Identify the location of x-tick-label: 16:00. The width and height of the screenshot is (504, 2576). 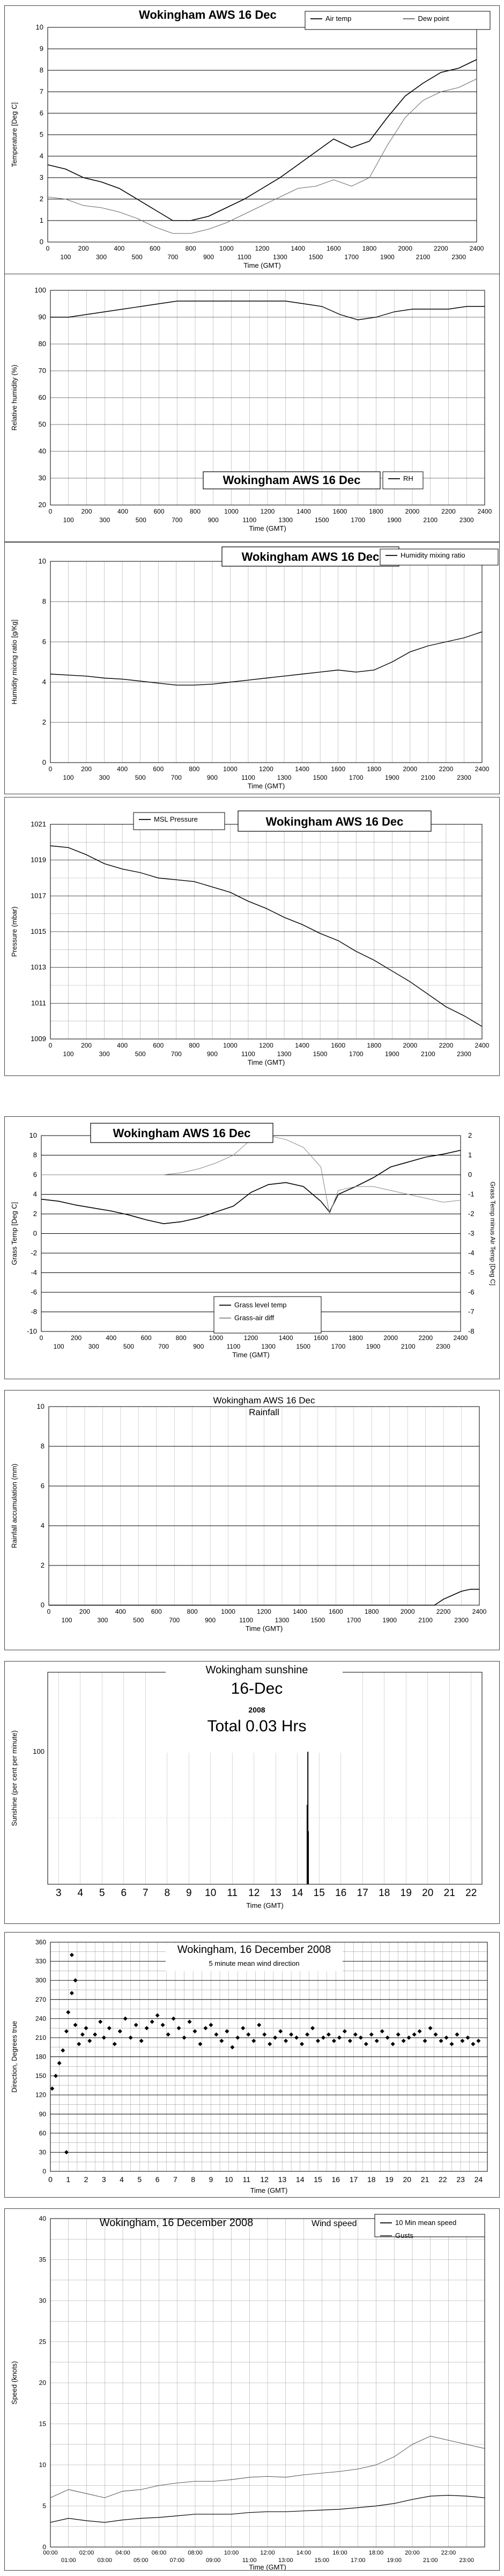
(339, 2553).